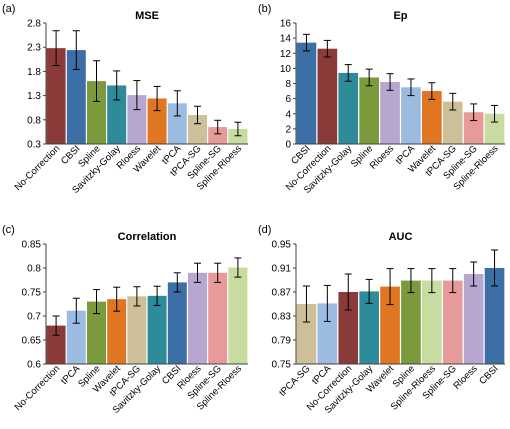 The image size is (510, 429). What do you see at coordinates (488, 374) in the screenshot?
I see `x-tick-label: CBSI` at bounding box center [488, 374].